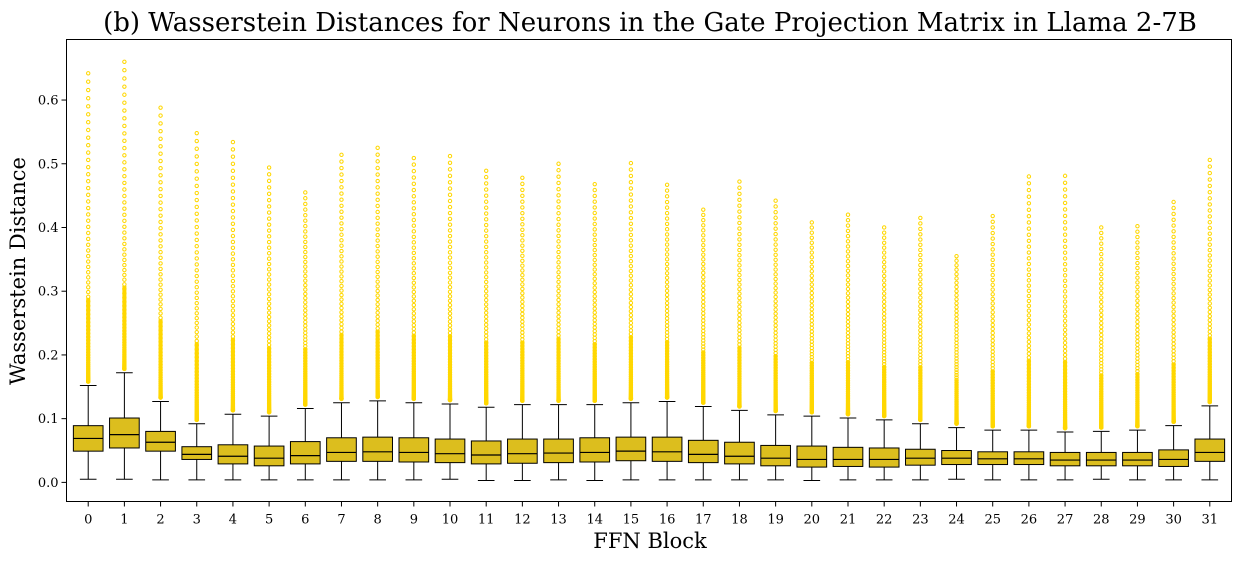  Describe the element at coordinates (956, 520) in the screenshot. I see `x-tick-label: 24` at that location.